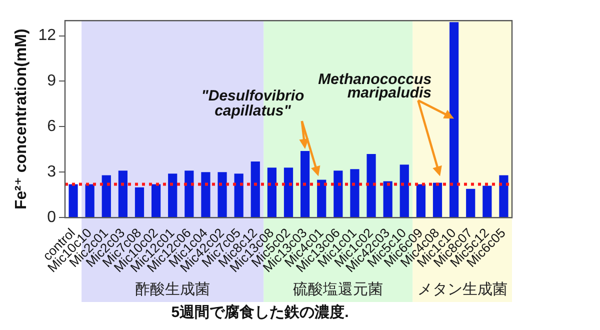 This screenshot has height=330, width=600. What do you see at coordinates (375, 86) in the screenshot?
I see `annotation: Methanococcus maripaludis` at bounding box center [375, 86].